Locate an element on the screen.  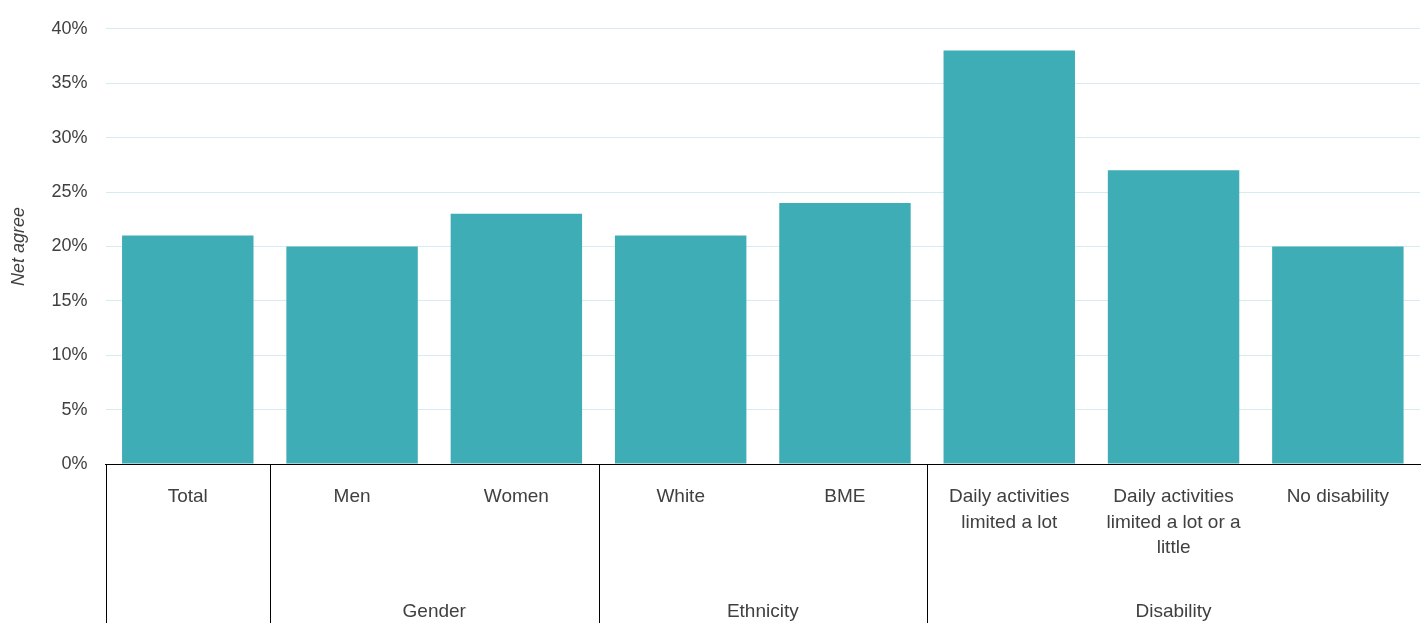
y-tick-label: 10% is located at coordinates (69, 354).